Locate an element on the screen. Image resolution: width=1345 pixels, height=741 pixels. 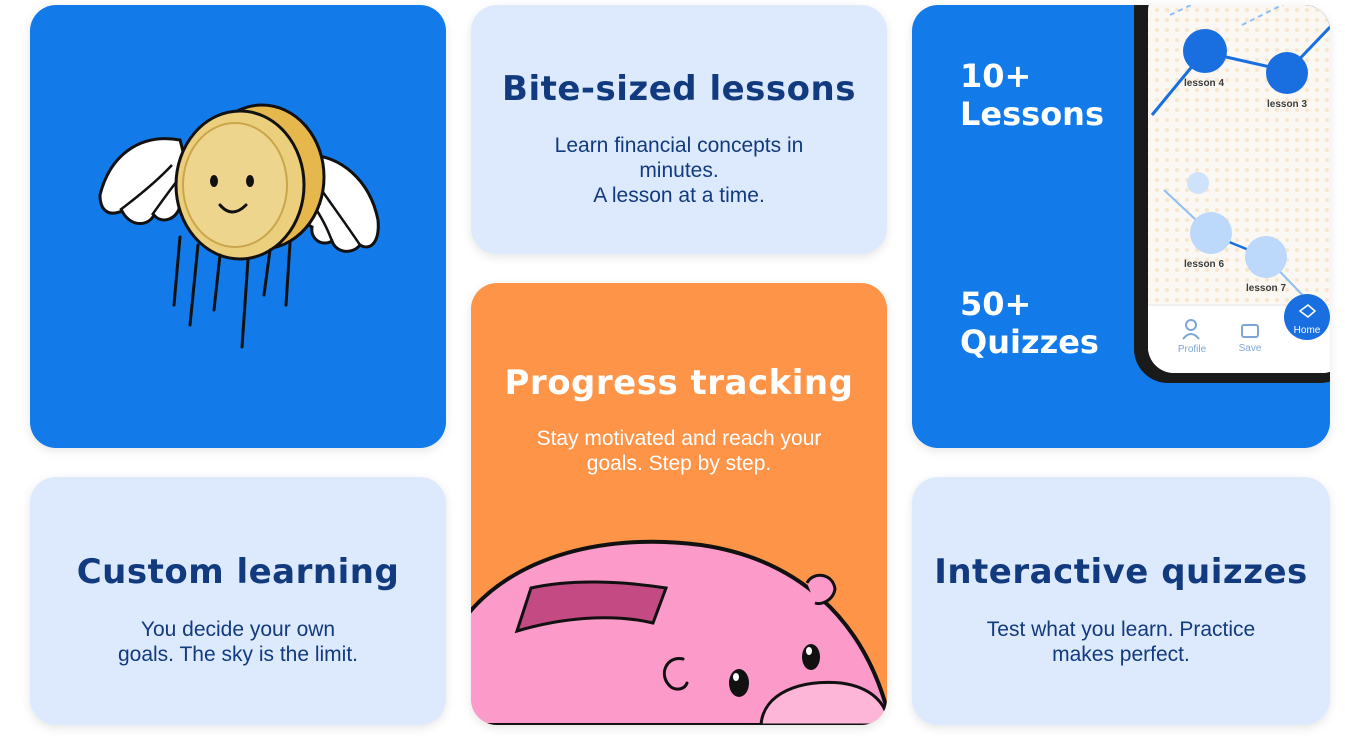
quizzes-stat: 50+ Quizzes is located at coordinates (1029, 323).